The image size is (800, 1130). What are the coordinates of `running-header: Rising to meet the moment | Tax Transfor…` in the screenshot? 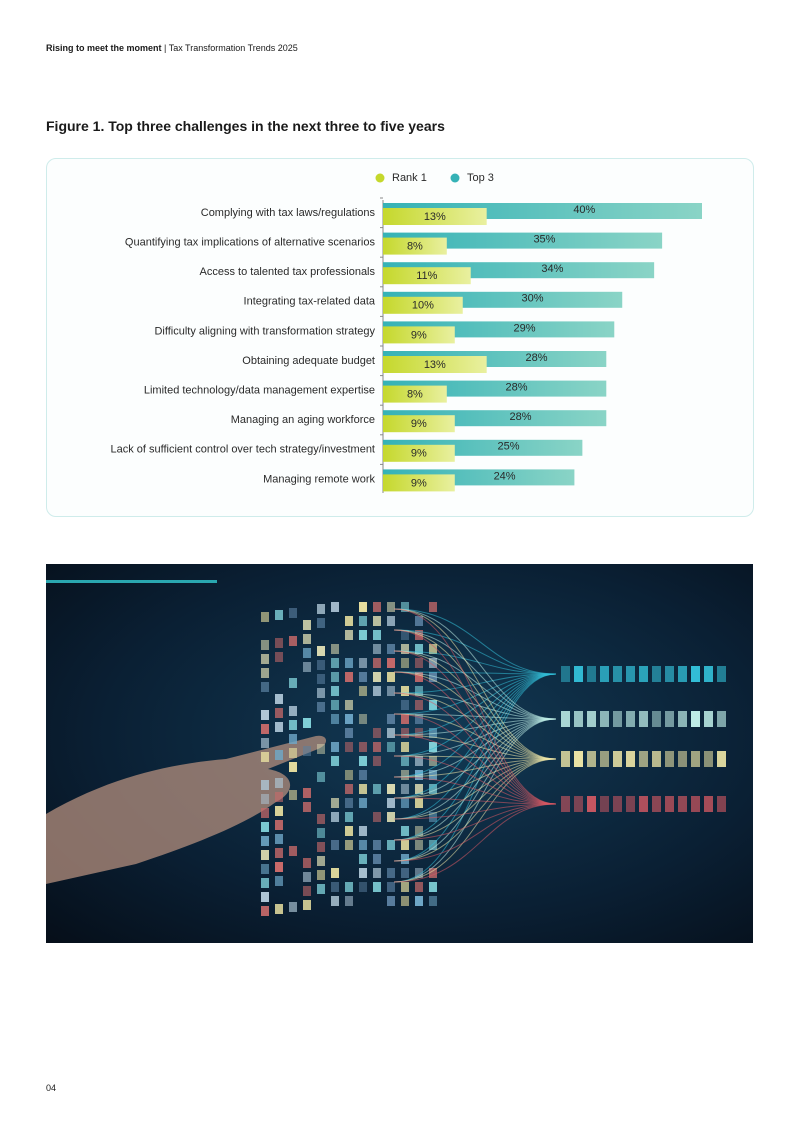 It's located at (172, 48).